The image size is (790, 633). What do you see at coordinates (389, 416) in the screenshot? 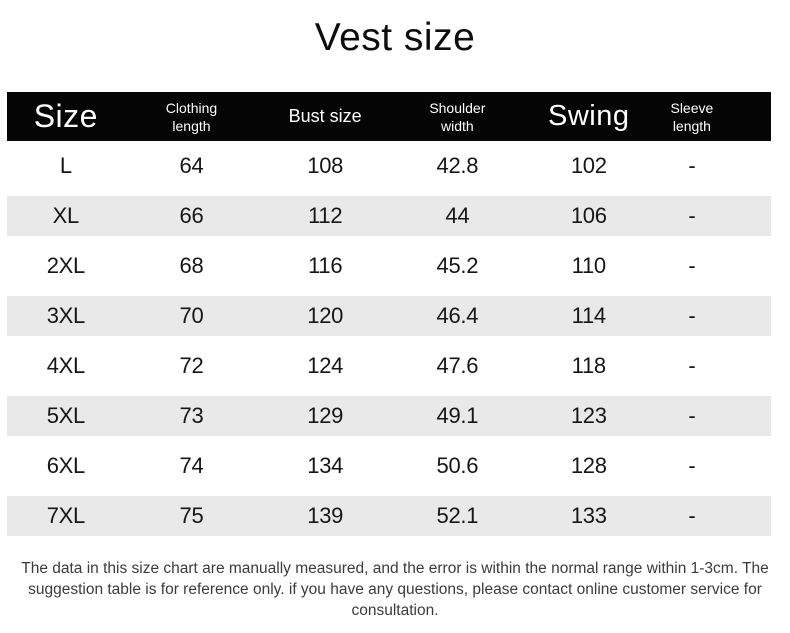
I see `table-row: 5XL 73 129 49.1 123 -` at bounding box center [389, 416].